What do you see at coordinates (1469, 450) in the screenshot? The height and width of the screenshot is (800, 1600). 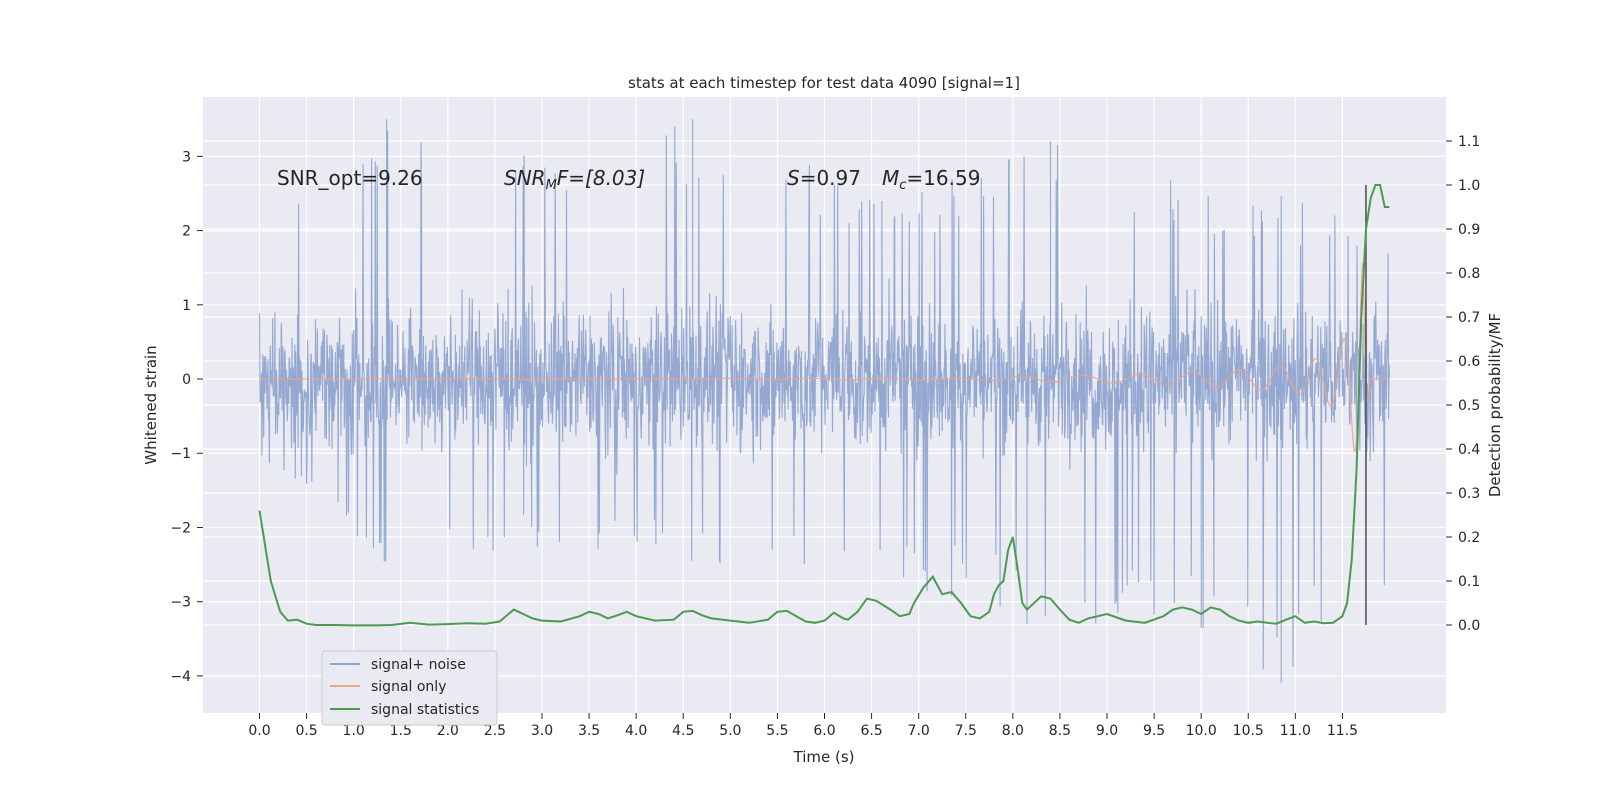 I see `y2-tick-label: 0.4` at bounding box center [1469, 450].